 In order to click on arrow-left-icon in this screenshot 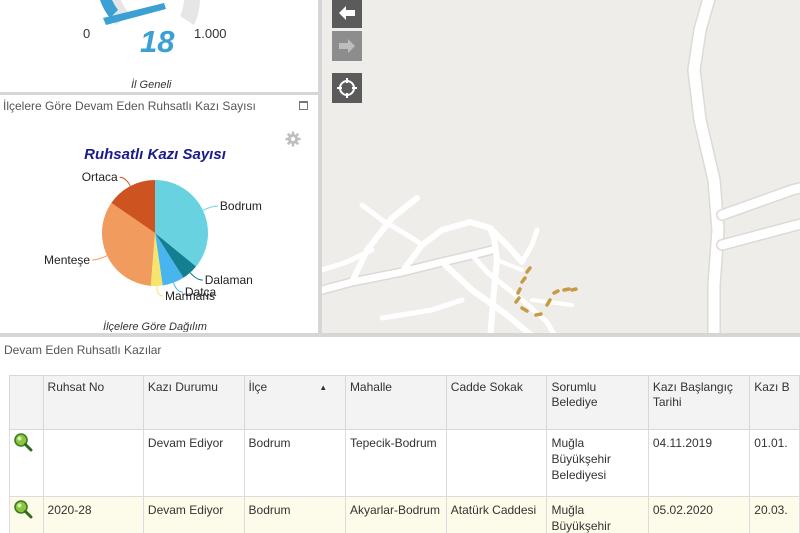, I will do `click(347, 13)`.